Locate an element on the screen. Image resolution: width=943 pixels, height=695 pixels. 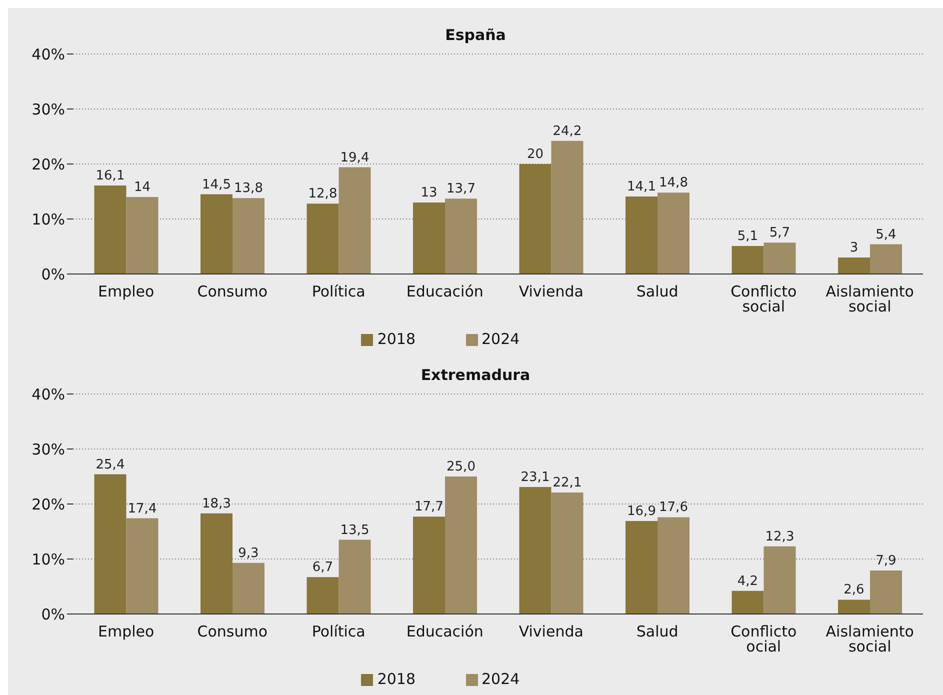
chart-title: Extremadura is located at coordinates (475, 375).